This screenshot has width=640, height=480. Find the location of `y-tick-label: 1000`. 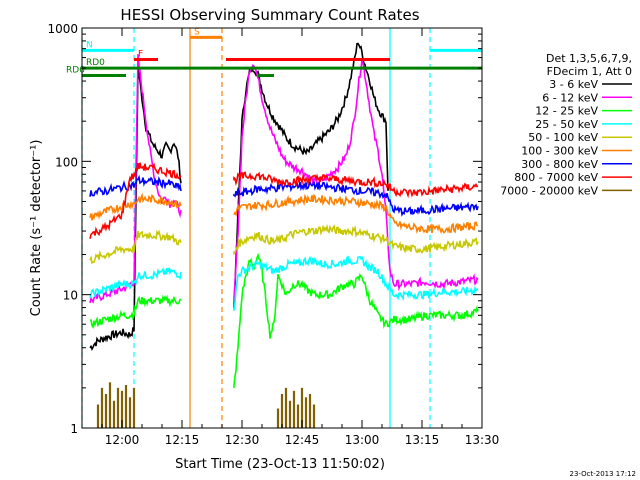

y-tick-label: 1000 is located at coordinates (62, 29).